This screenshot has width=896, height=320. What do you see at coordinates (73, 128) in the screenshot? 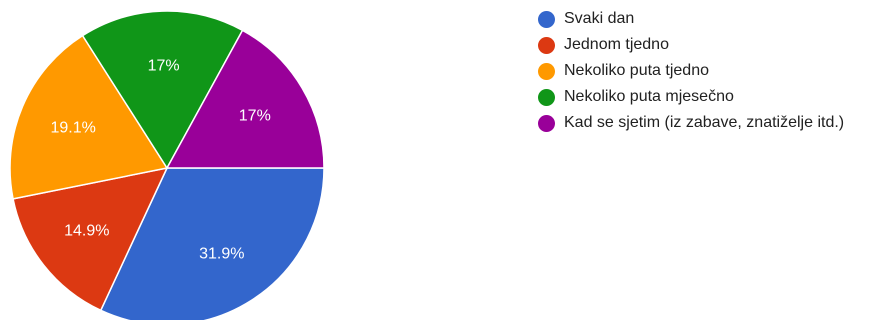
I see `slice-percent-label: 19.1%` at bounding box center [73, 128].